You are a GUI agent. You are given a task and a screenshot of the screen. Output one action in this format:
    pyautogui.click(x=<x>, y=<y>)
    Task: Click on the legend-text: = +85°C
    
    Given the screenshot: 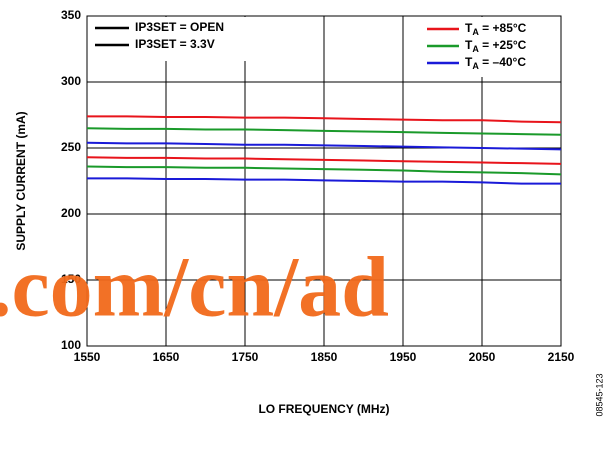 What is the action you would take?
    pyautogui.click(x=503, y=28)
    